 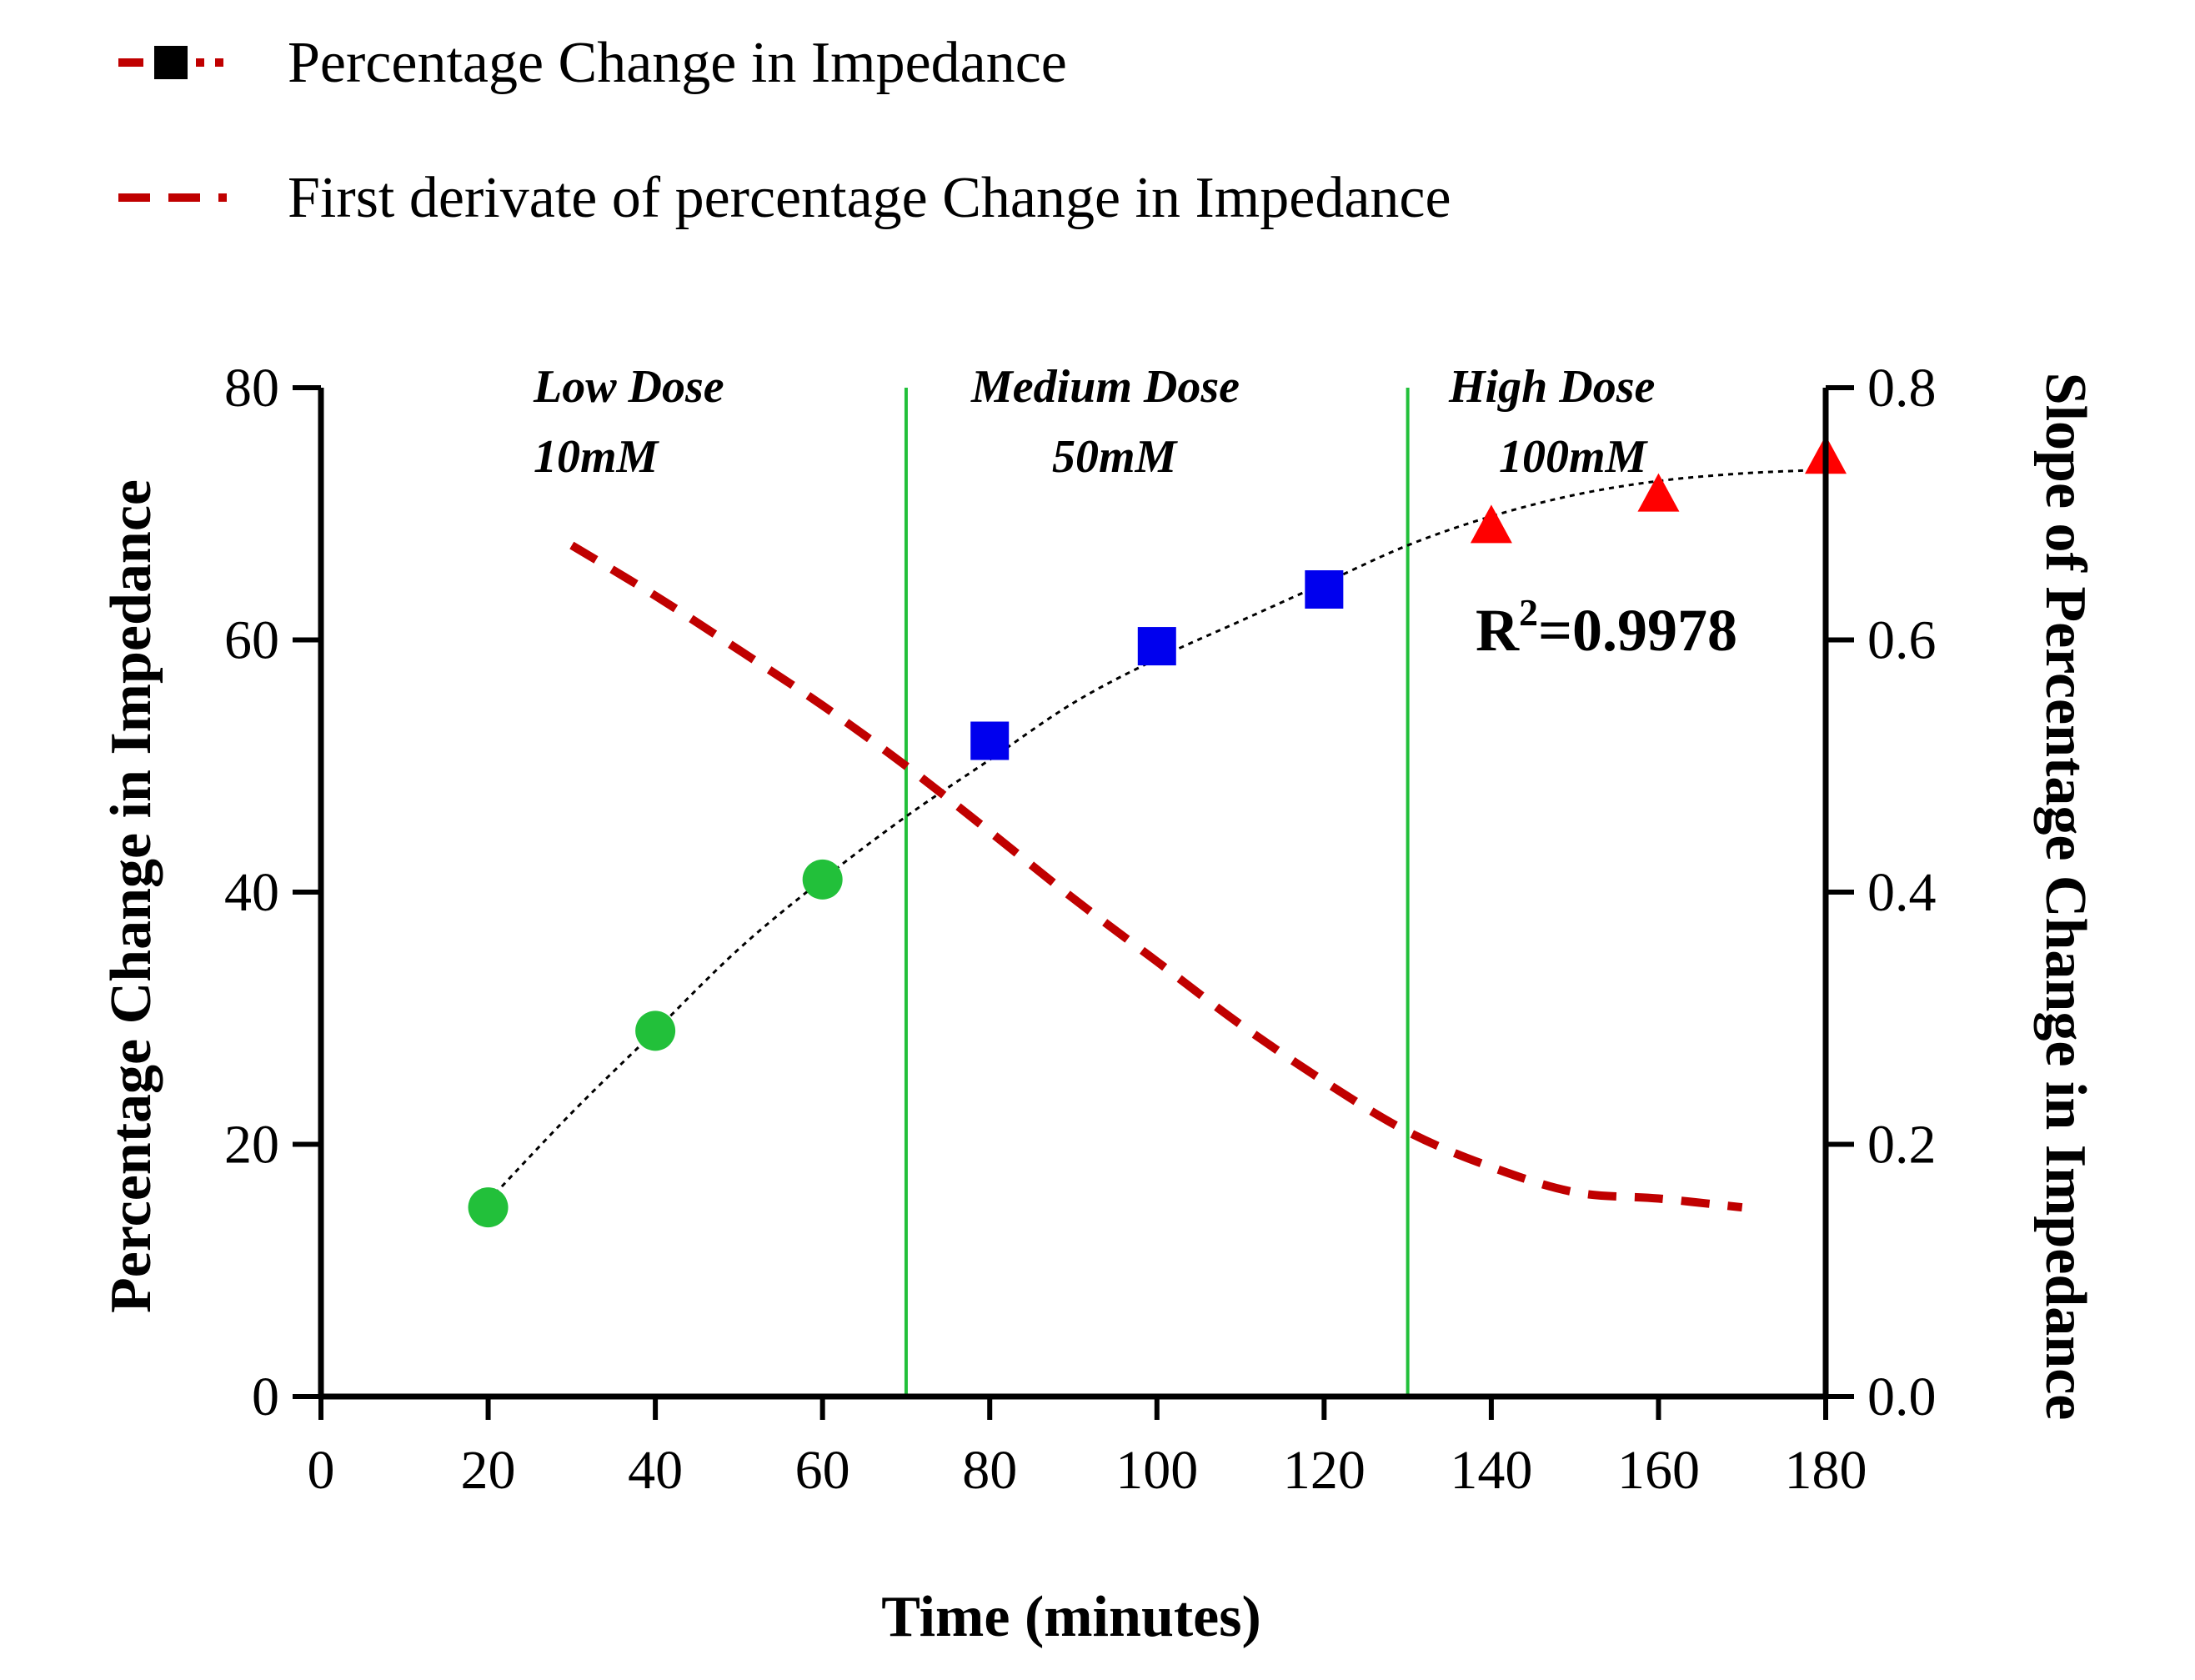 What do you see at coordinates (597, 457) in the screenshot?
I see `low-dose-concentration: 10mM` at bounding box center [597, 457].